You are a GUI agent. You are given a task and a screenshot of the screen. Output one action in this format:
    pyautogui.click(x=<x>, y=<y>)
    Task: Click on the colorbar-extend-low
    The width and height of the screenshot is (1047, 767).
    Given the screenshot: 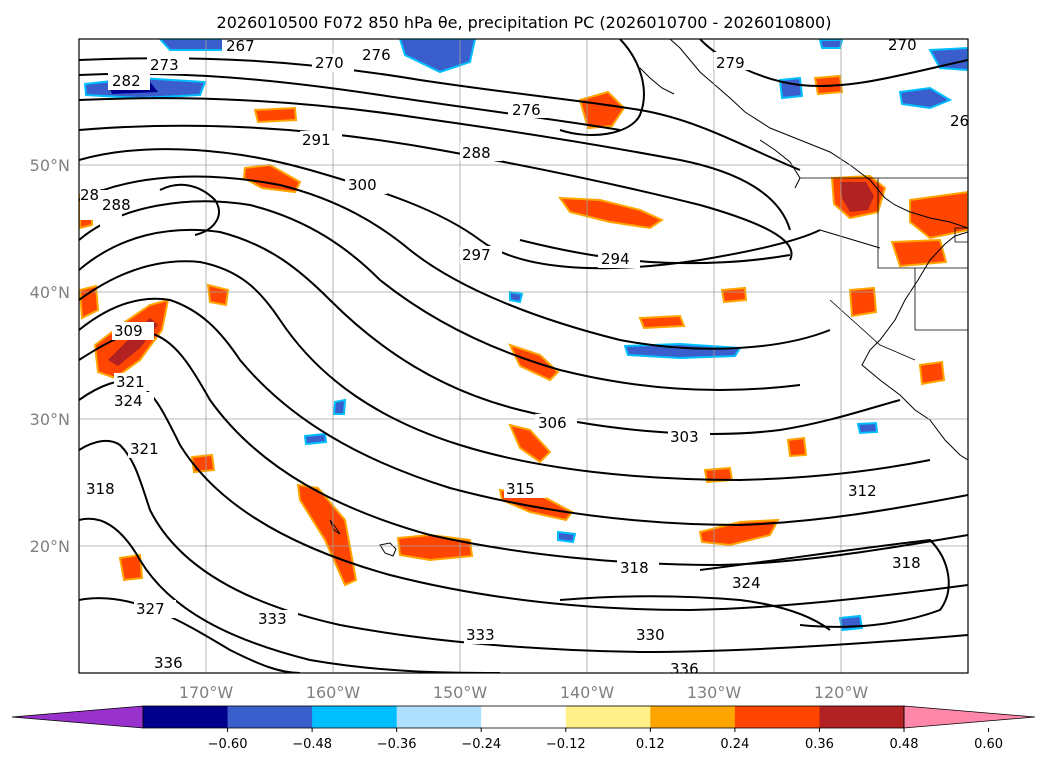 What is the action you would take?
    pyautogui.click(x=77, y=717)
    